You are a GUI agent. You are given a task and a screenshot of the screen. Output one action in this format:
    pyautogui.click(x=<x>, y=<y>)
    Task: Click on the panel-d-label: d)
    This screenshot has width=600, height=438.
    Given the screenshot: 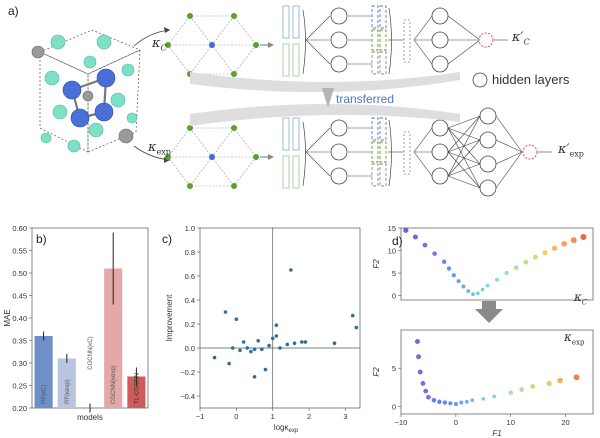 What is the action you would take?
    pyautogui.click(x=397, y=241)
    